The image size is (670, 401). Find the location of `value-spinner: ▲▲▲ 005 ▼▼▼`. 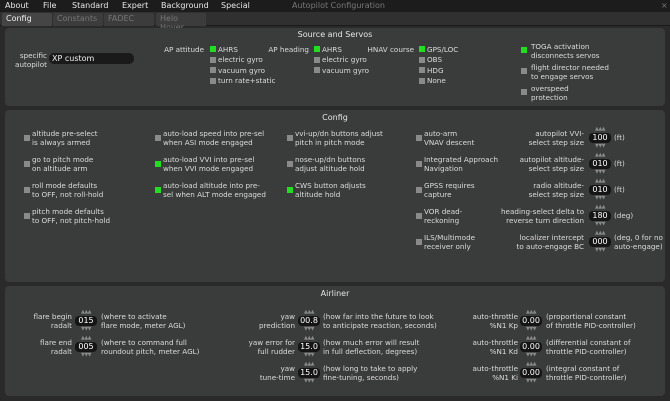

value-spinner: ▲▲▲ 005 ▼▼▼ is located at coordinates (86, 347).